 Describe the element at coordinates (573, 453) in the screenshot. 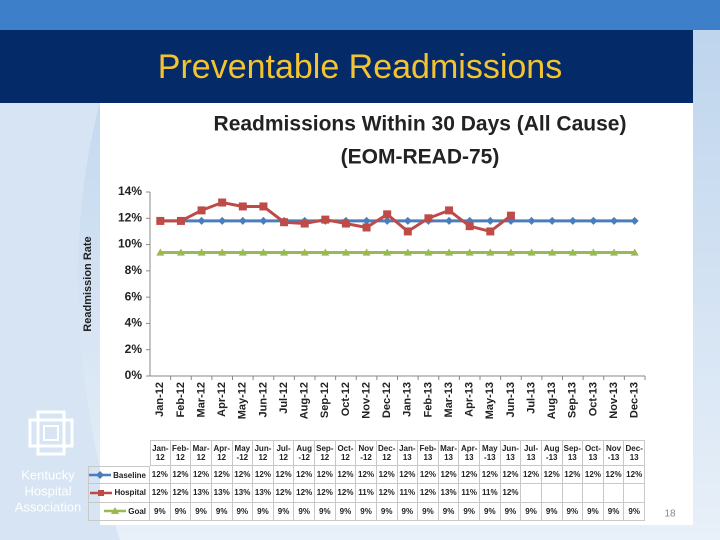

I see `table-header: Sep-13` at that location.